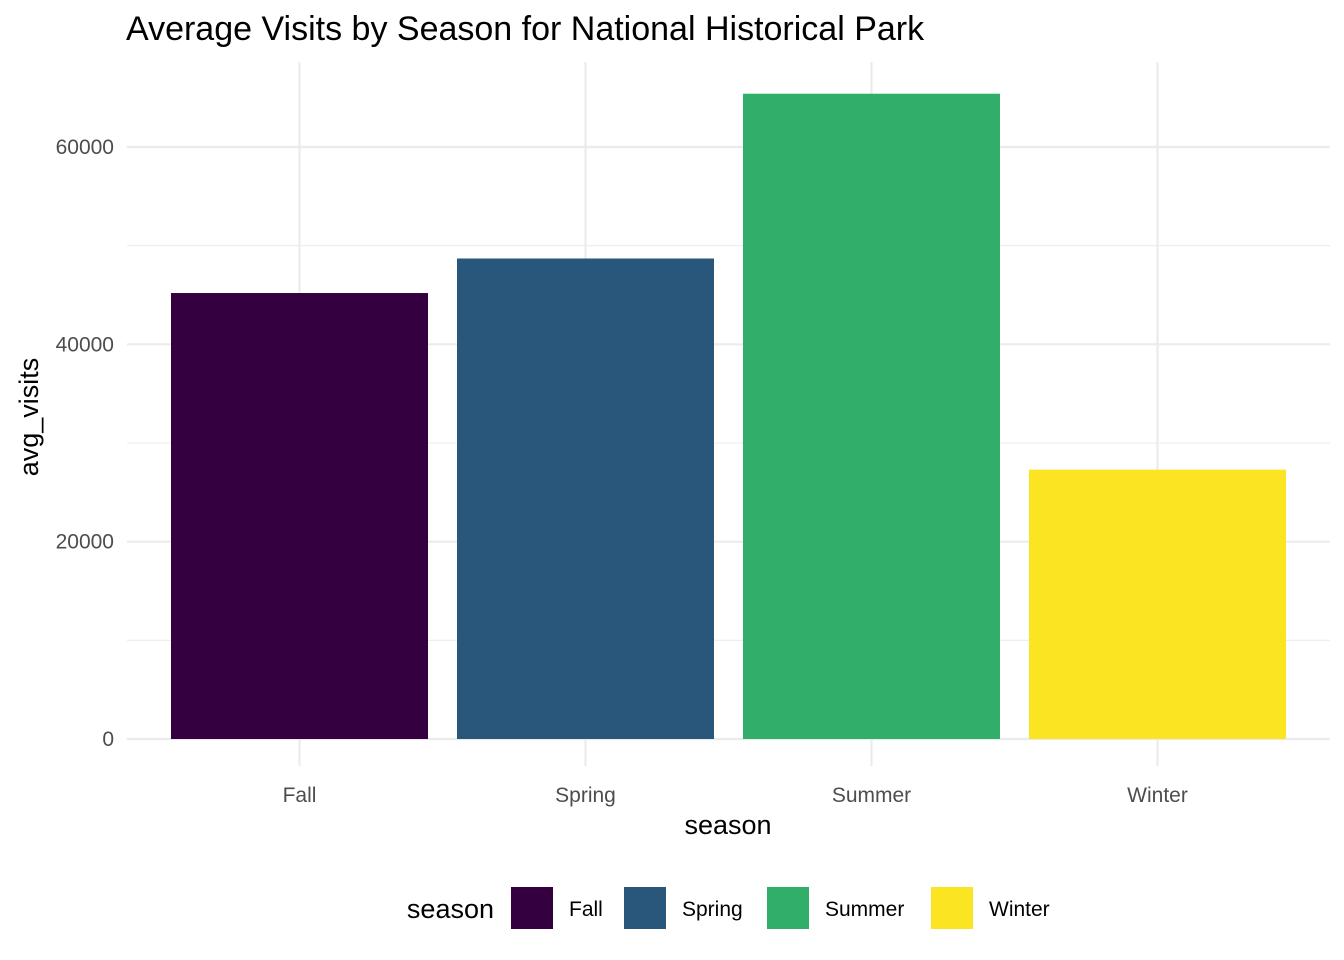 This screenshot has width=1344, height=960. Describe the element at coordinates (952, 908) in the screenshot. I see `legend-key-winter` at that location.